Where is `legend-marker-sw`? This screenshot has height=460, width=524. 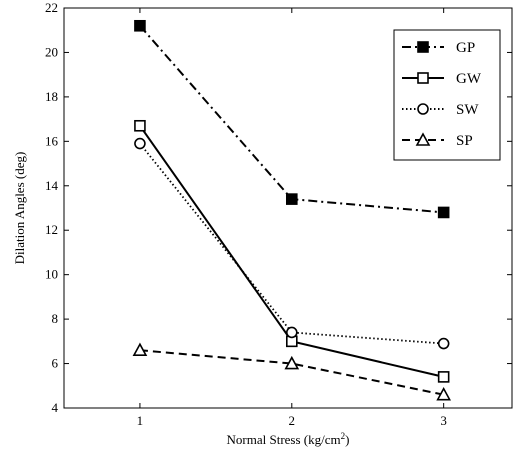
legend-marker-sw is located at coordinates (423, 109).